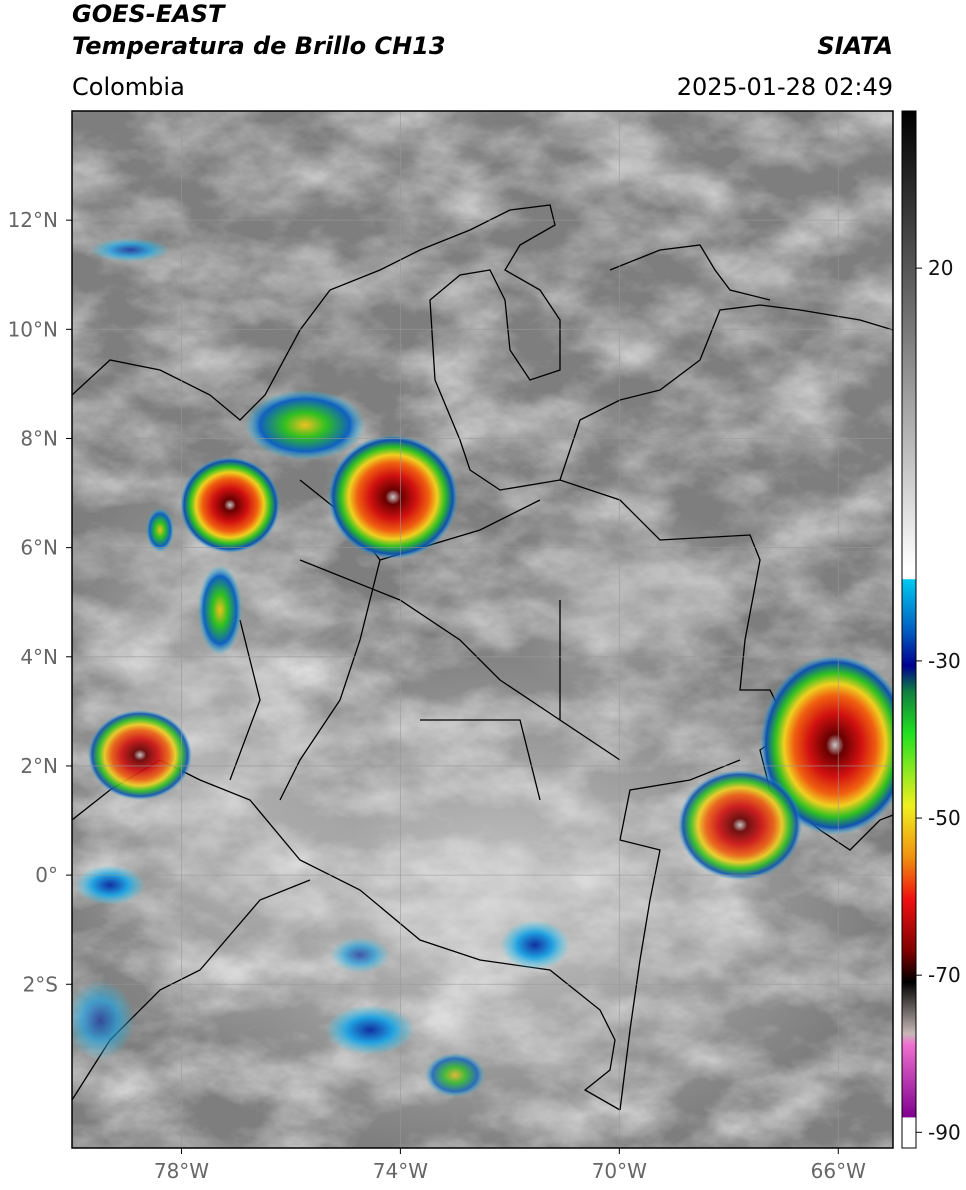 The width and height of the screenshot is (966, 1190). I want to click on region: Colombia, so click(128, 87).